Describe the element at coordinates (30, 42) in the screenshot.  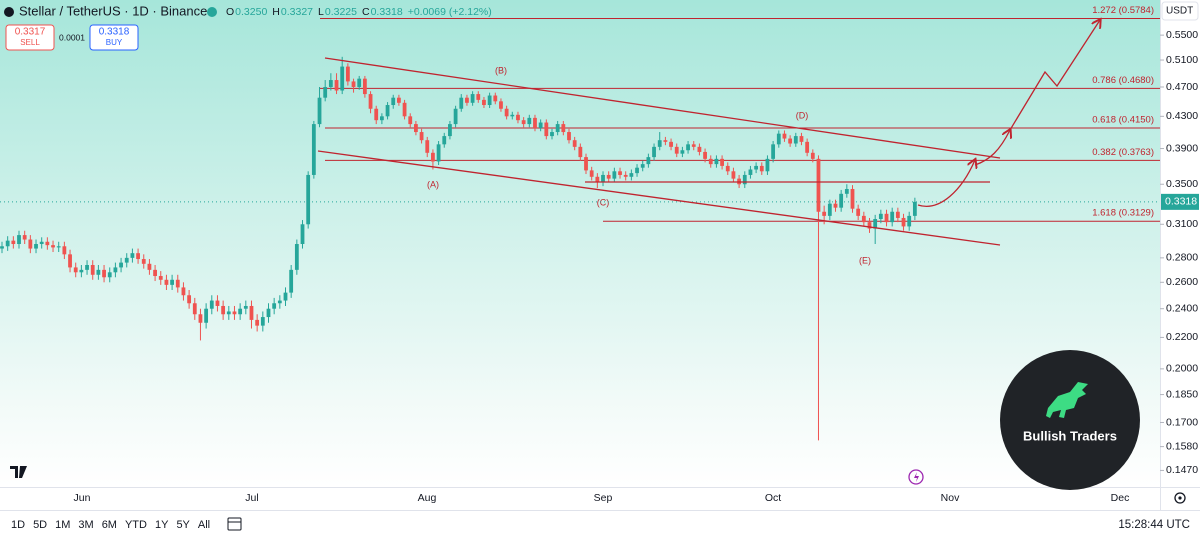
I see `sell-label: SELL` at that location.